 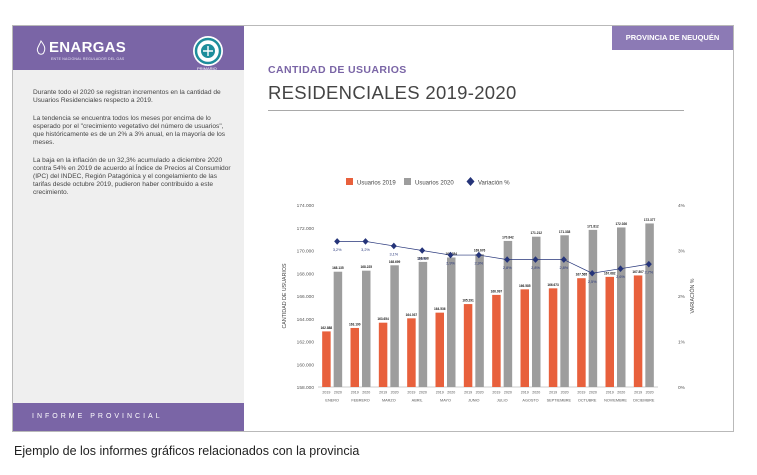 I want to click on bar-2019-value-label: 166.097, so click(x=497, y=291).